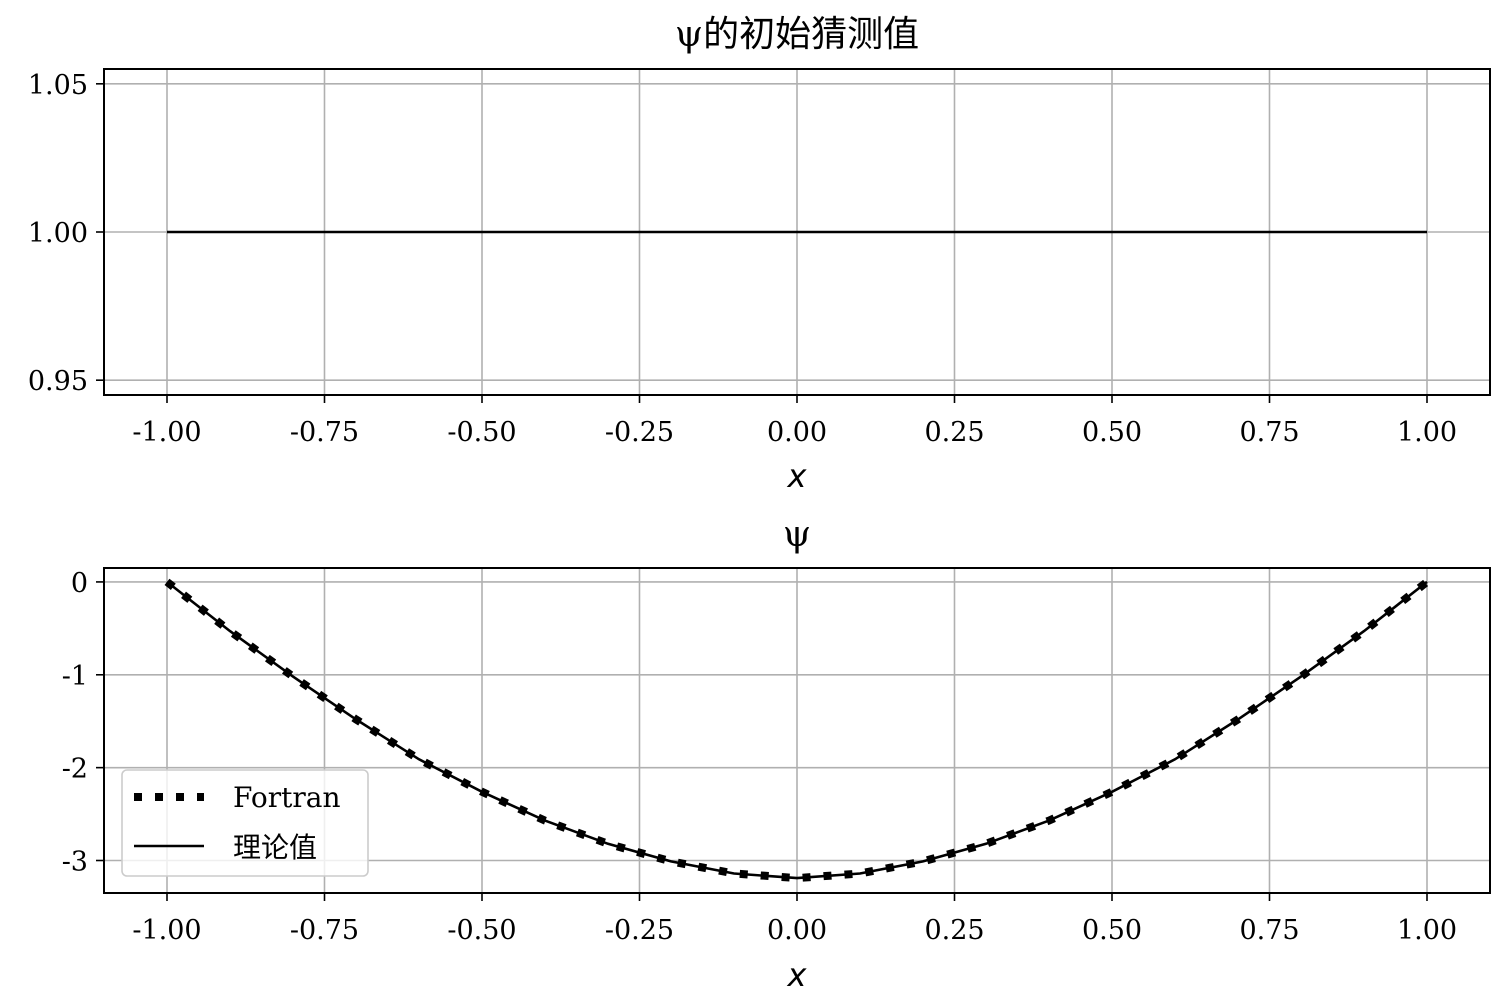 This screenshot has width=1500, height=1000. What do you see at coordinates (58, 233) in the screenshot?
I see `y-tick-label: 1.00` at bounding box center [58, 233].